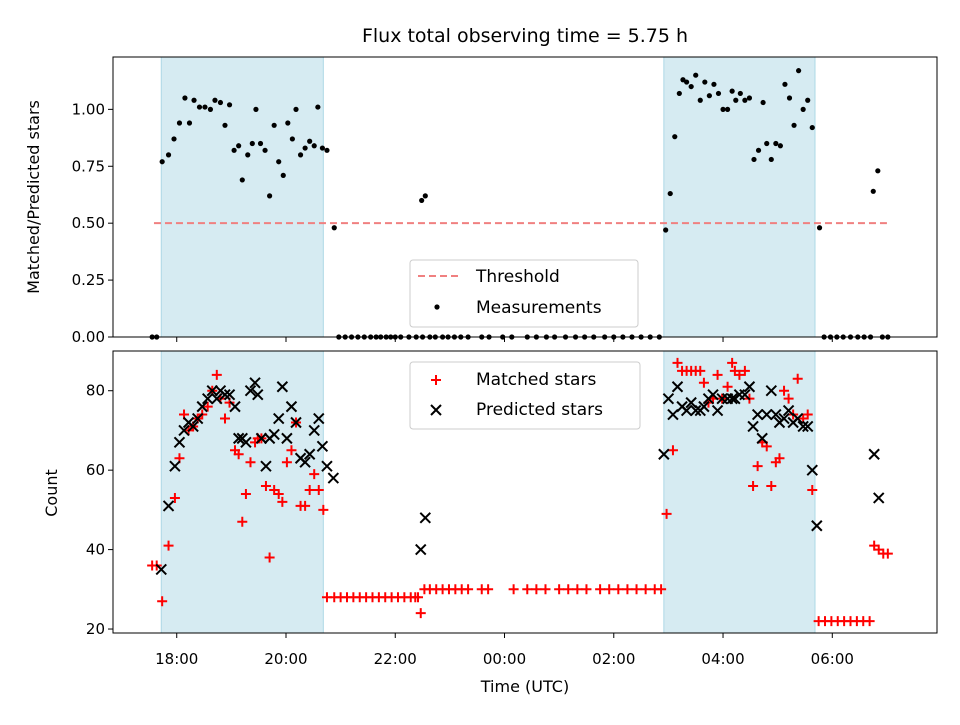 Image resolution: width=960 pixels, height=725 pixels. What do you see at coordinates (524, 293) in the screenshot?
I see `top-legend` at bounding box center [524, 293].